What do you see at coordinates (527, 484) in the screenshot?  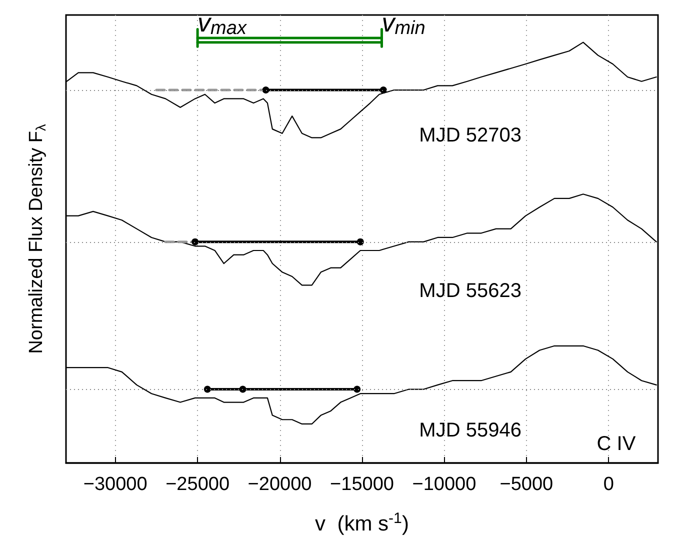 I see `x-tick-label: −5000` at bounding box center [527, 484].